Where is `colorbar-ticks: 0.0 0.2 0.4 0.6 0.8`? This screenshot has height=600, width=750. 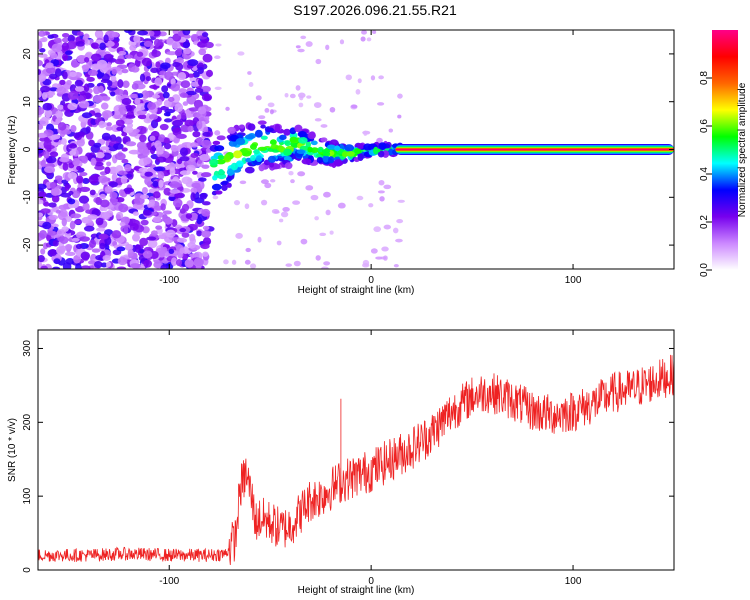 colorbar-ticks: 0.0 0.2 0.4 0.6 0.8 is located at coordinates (705, 174).